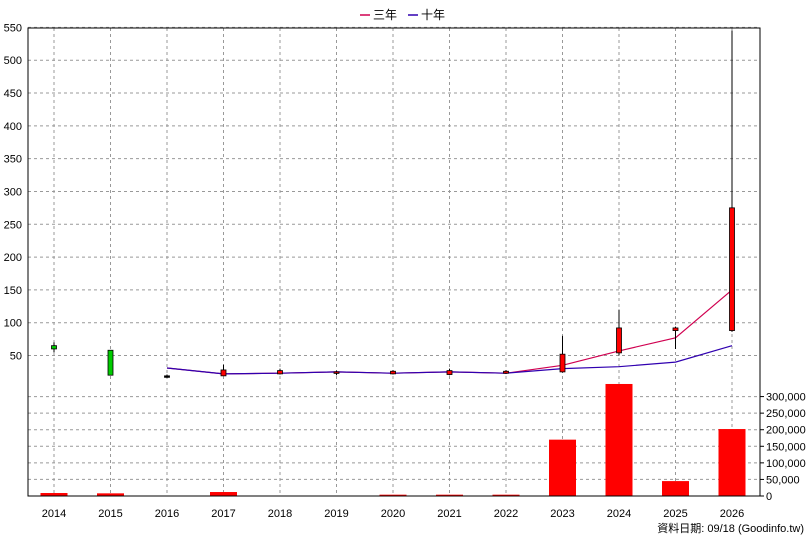 The height and width of the screenshot is (540, 808). What do you see at coordinates (783, 480) in the screenshot?
I see `volume-tick-label: 50,000` at bounding box center [783, 480].